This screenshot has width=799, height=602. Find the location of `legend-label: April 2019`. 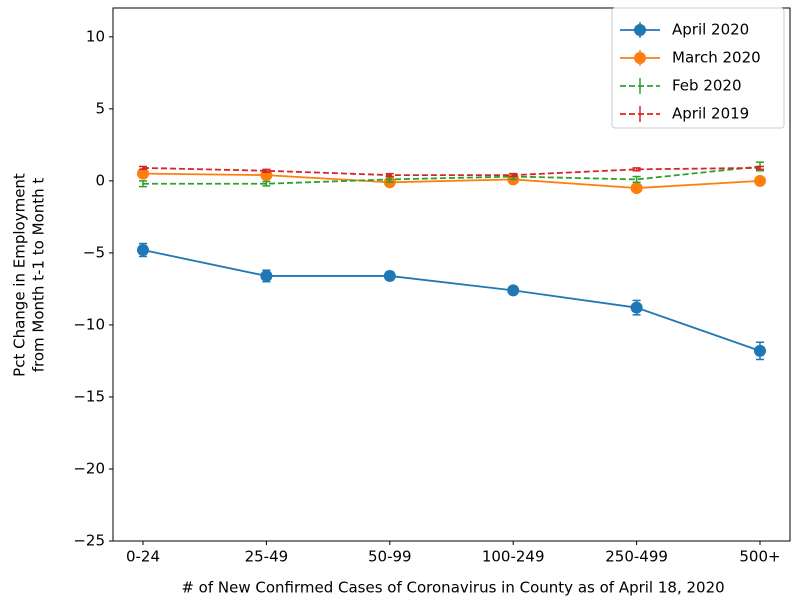

legend-label: April 2019 is located at coordinates (710, 114).